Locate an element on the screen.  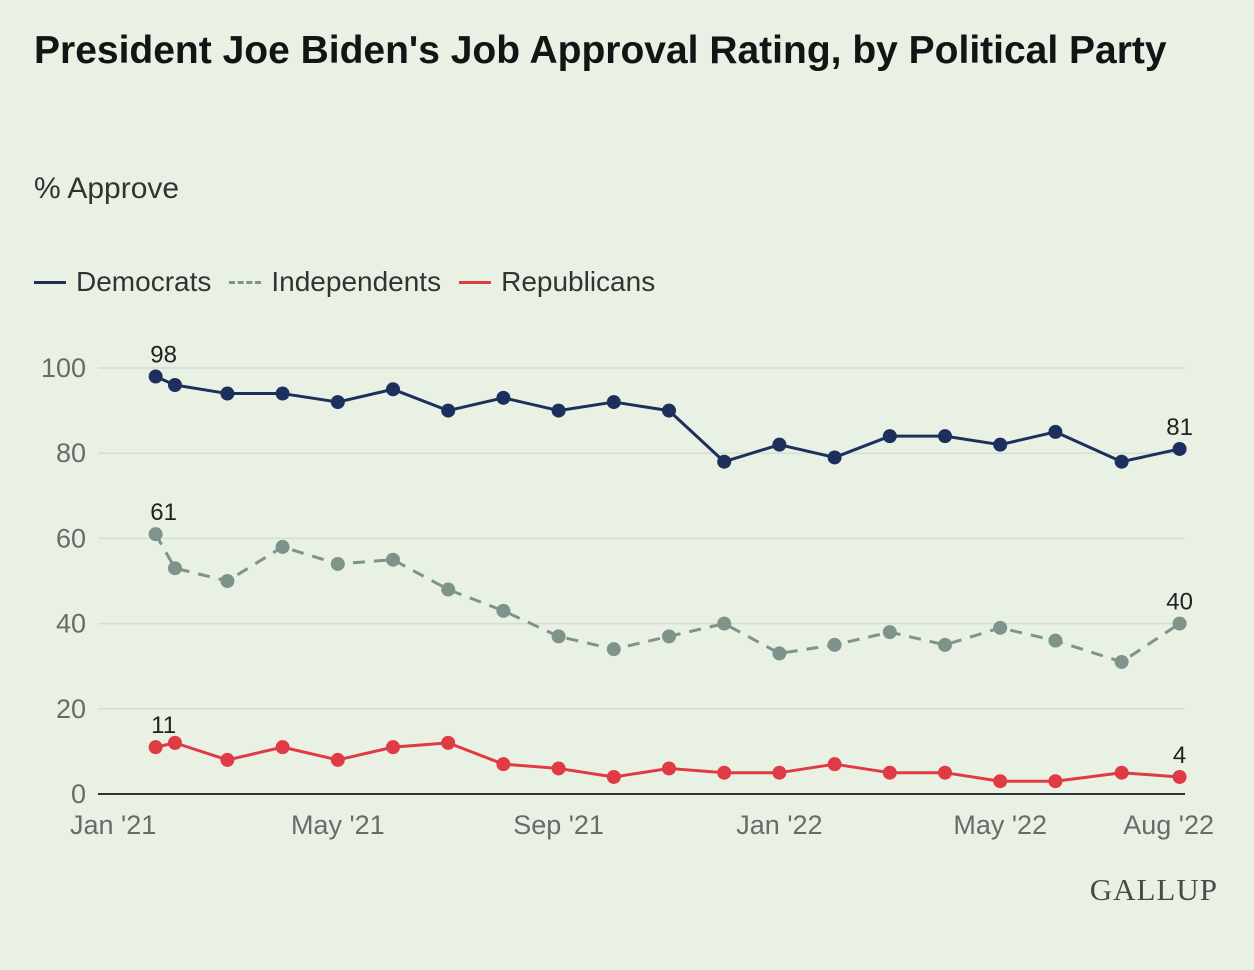
x-tick-label: Sep '21 is located at coordinates (558, 825).